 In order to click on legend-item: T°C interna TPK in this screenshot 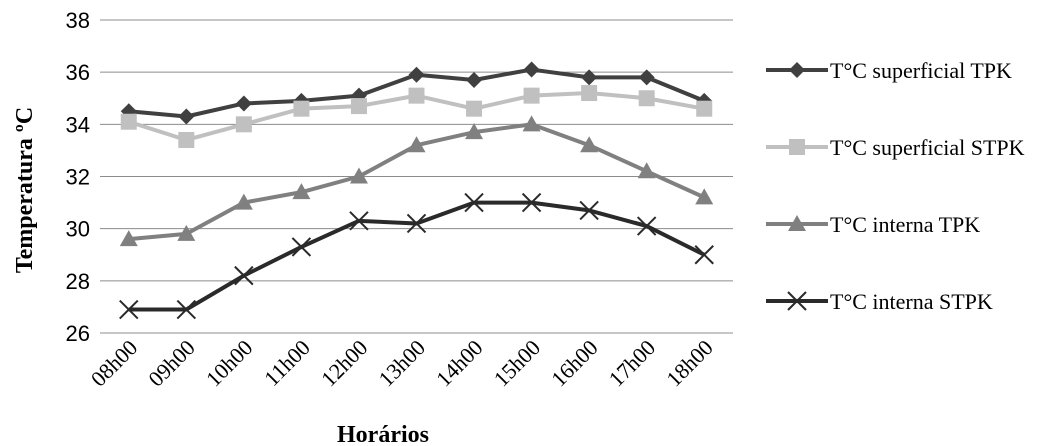, I will do `click(873, 224)`.